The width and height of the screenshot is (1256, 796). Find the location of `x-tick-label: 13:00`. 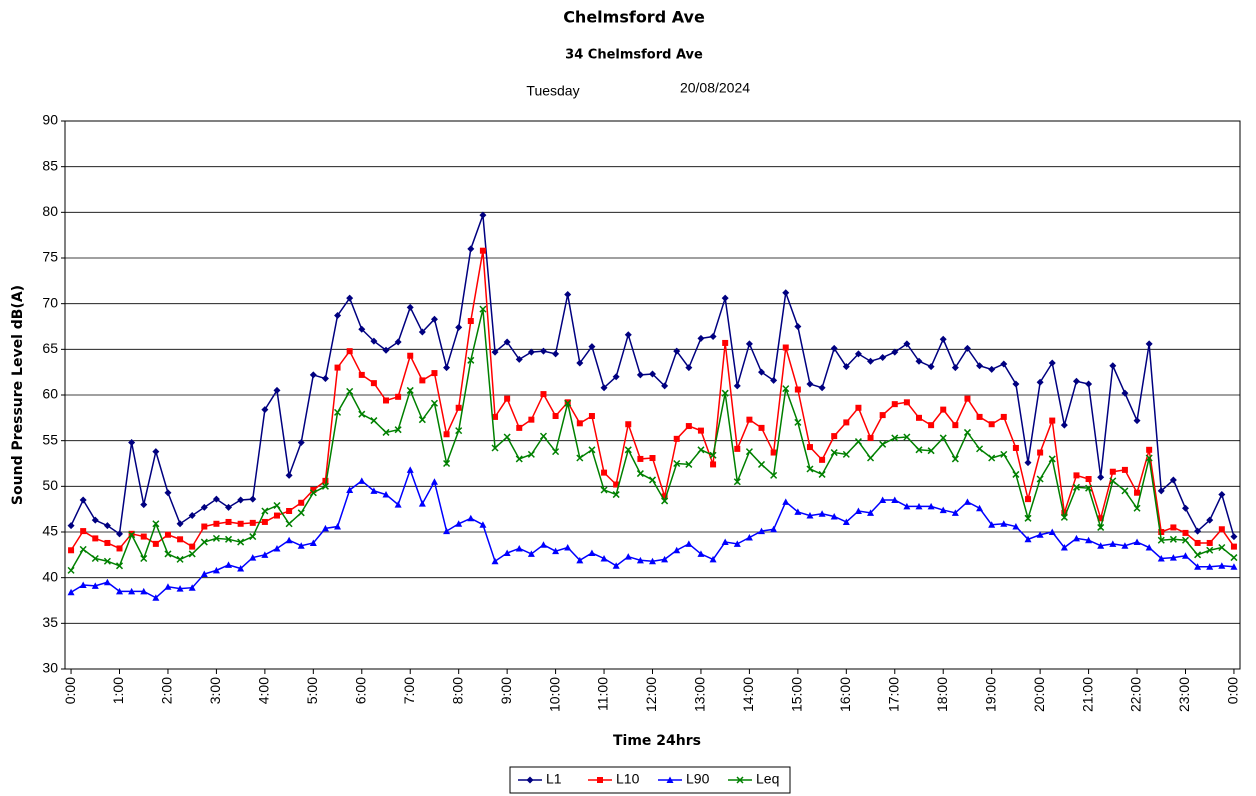

x-tick-label: 13:00 is located at coordinates (700, 694).